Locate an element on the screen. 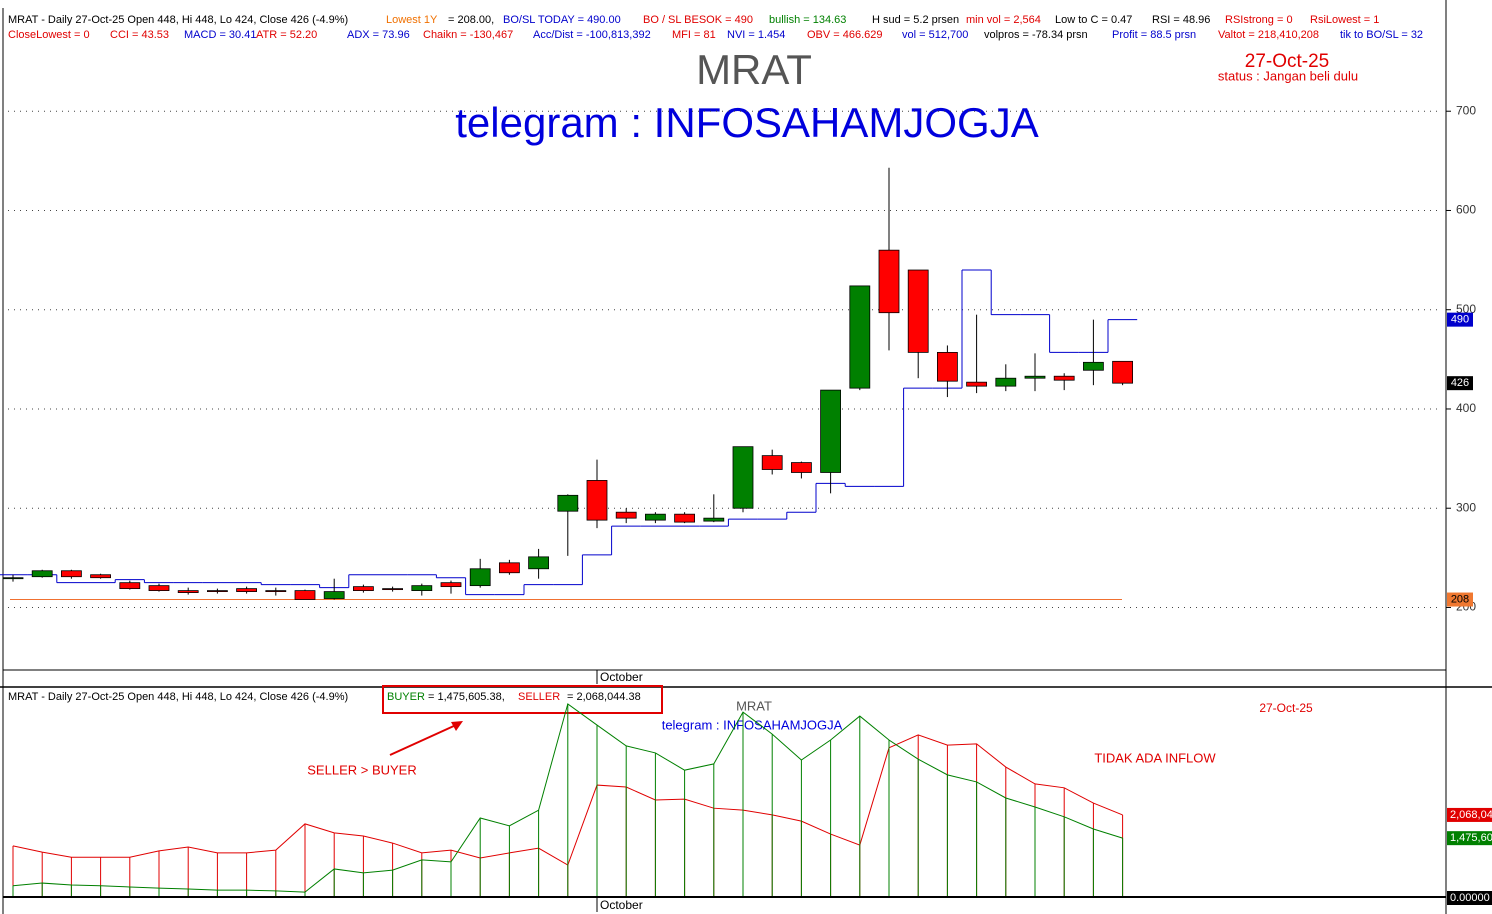 This screenshot has width=1492, height=914. header-item: MACD = 30.41 is located at coordinates (220, 35).